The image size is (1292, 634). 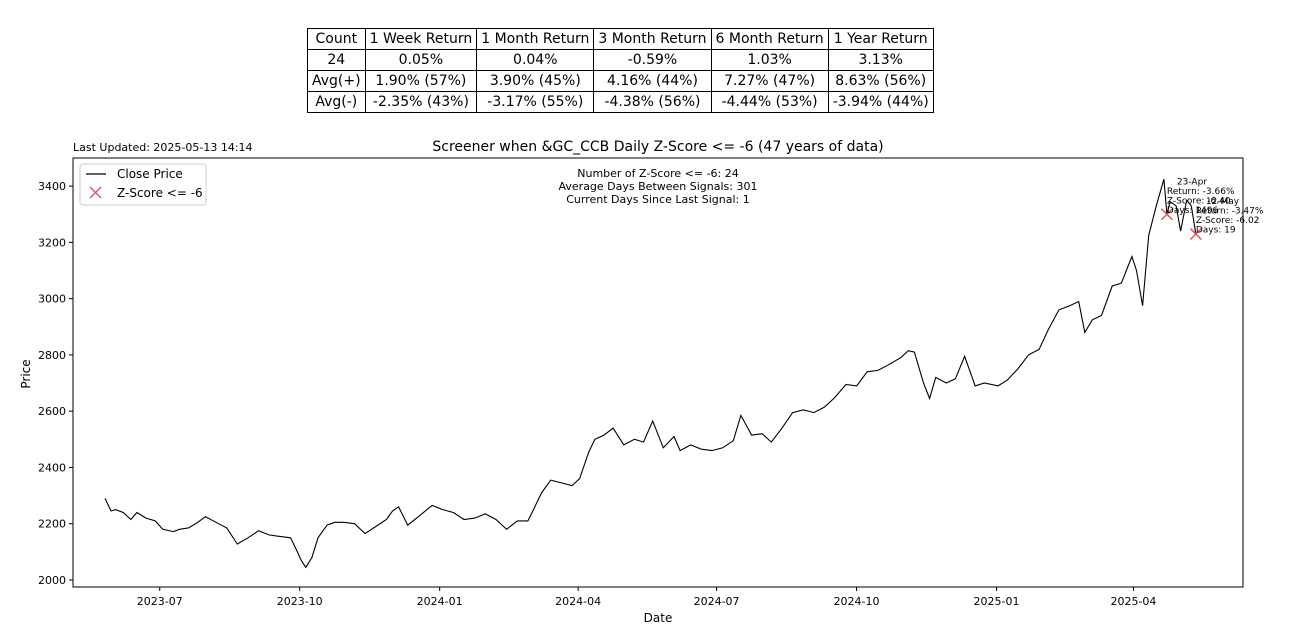 I want to click on info-line-average: Average Days Between Signals: 301, so click(x=658, y=186).